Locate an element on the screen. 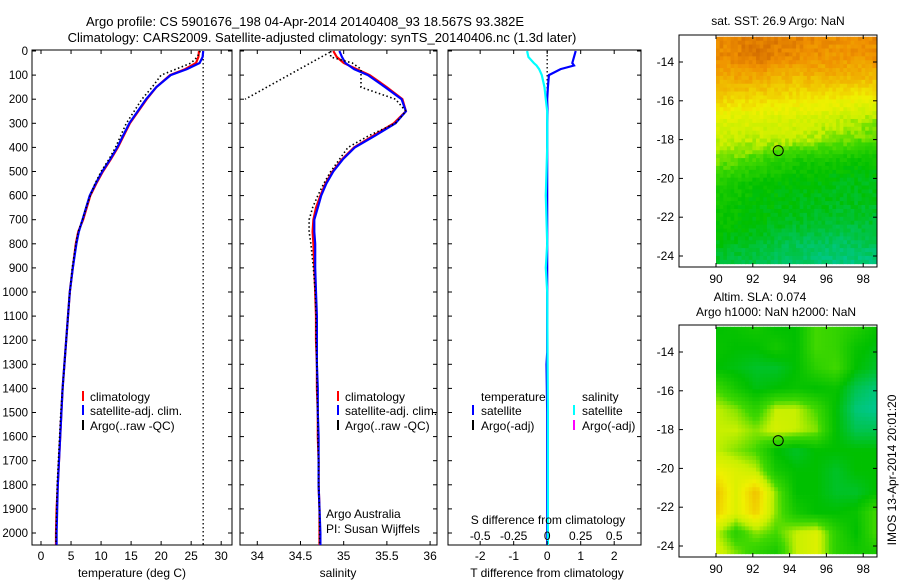  depth-tick-label: 1000 is located at coordinates (15, 293).